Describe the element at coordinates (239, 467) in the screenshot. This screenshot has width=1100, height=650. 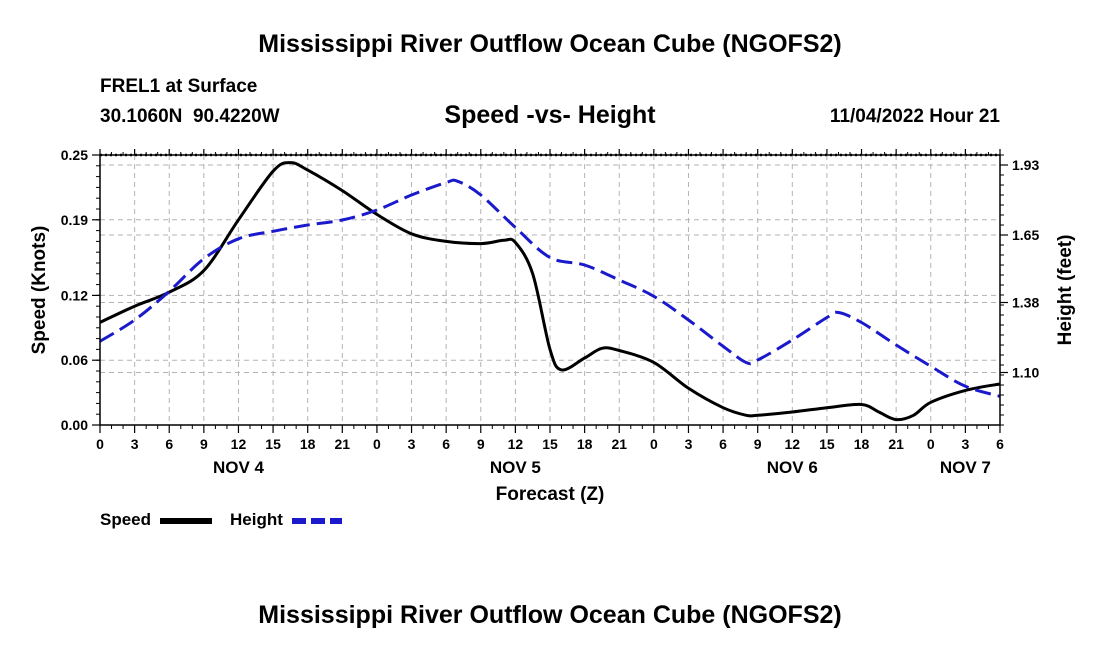
I see `day-label: NOV 4` at that location.